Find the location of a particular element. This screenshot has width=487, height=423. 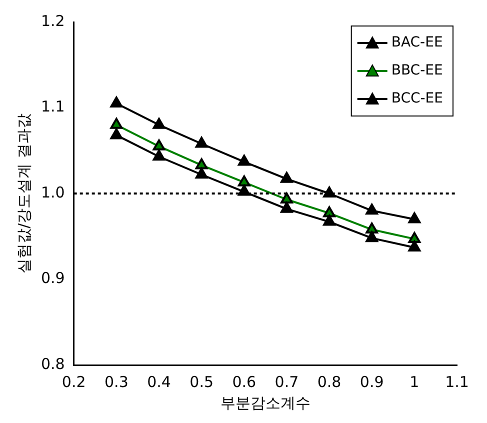

y-tick-label: 0.9 is located at coordinates (52, 278).